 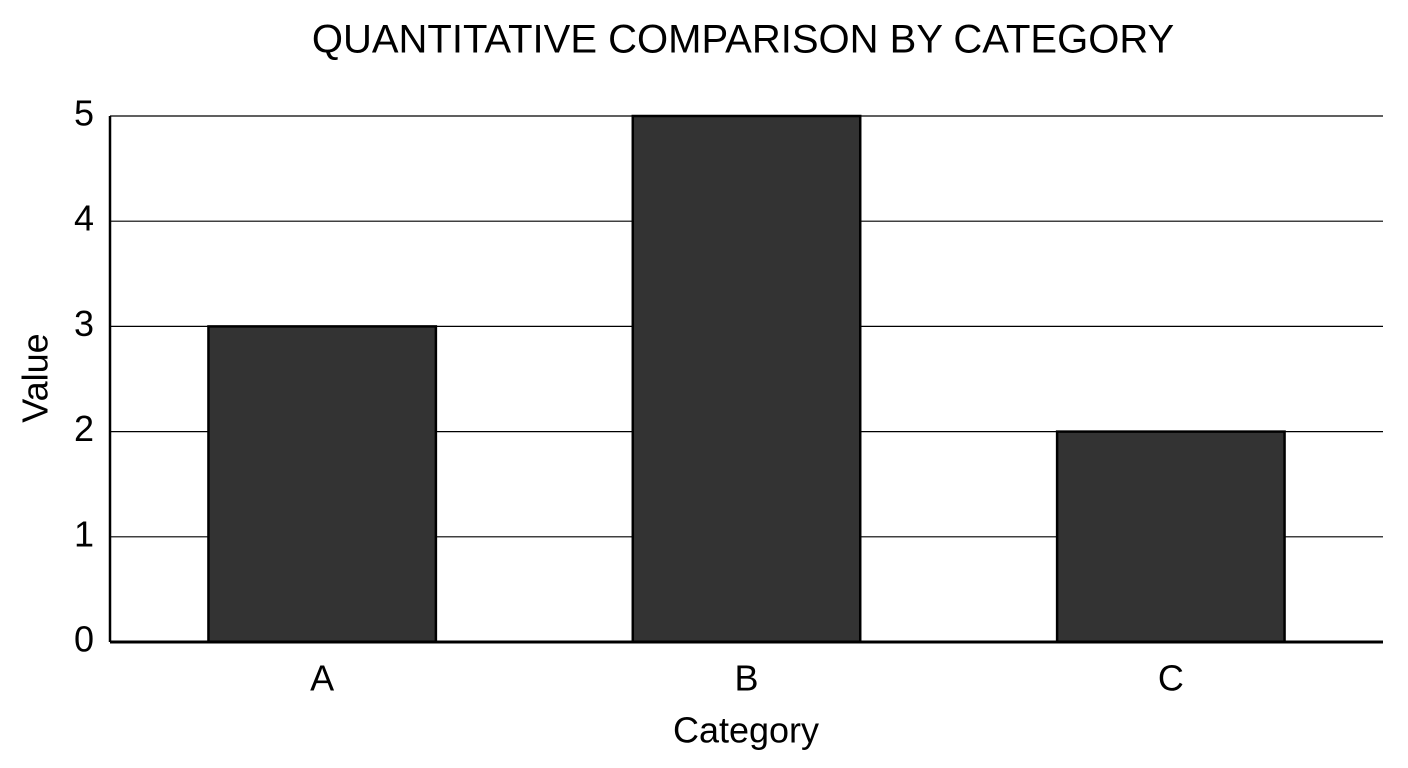 I want to click on y-tick-label: 2, so click(x=84, y=428).